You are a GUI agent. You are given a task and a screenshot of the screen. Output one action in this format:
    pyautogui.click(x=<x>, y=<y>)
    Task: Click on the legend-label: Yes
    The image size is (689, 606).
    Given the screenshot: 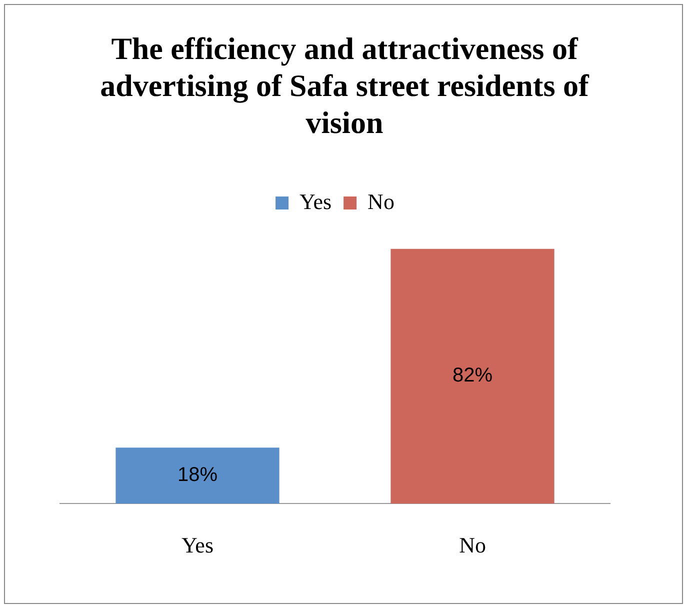 What is the action you would take?
    pyautogui.click(x=316, y=201)
    